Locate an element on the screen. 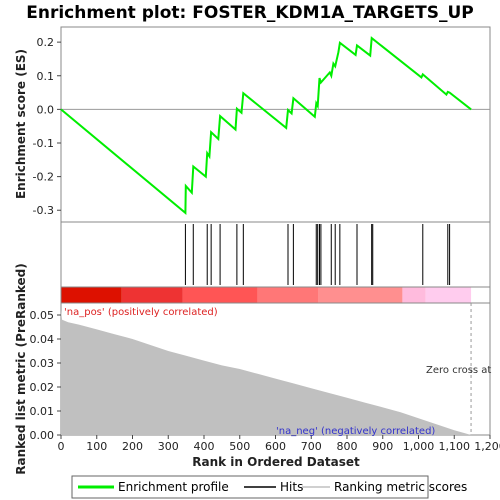  metric-xtick-label: 100 is located at coordinates (96, 446).